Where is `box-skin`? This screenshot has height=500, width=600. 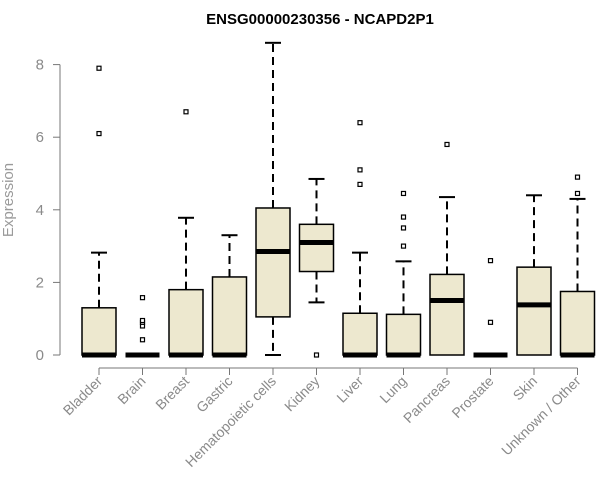 box-skin is located at coordinates (534, 275).